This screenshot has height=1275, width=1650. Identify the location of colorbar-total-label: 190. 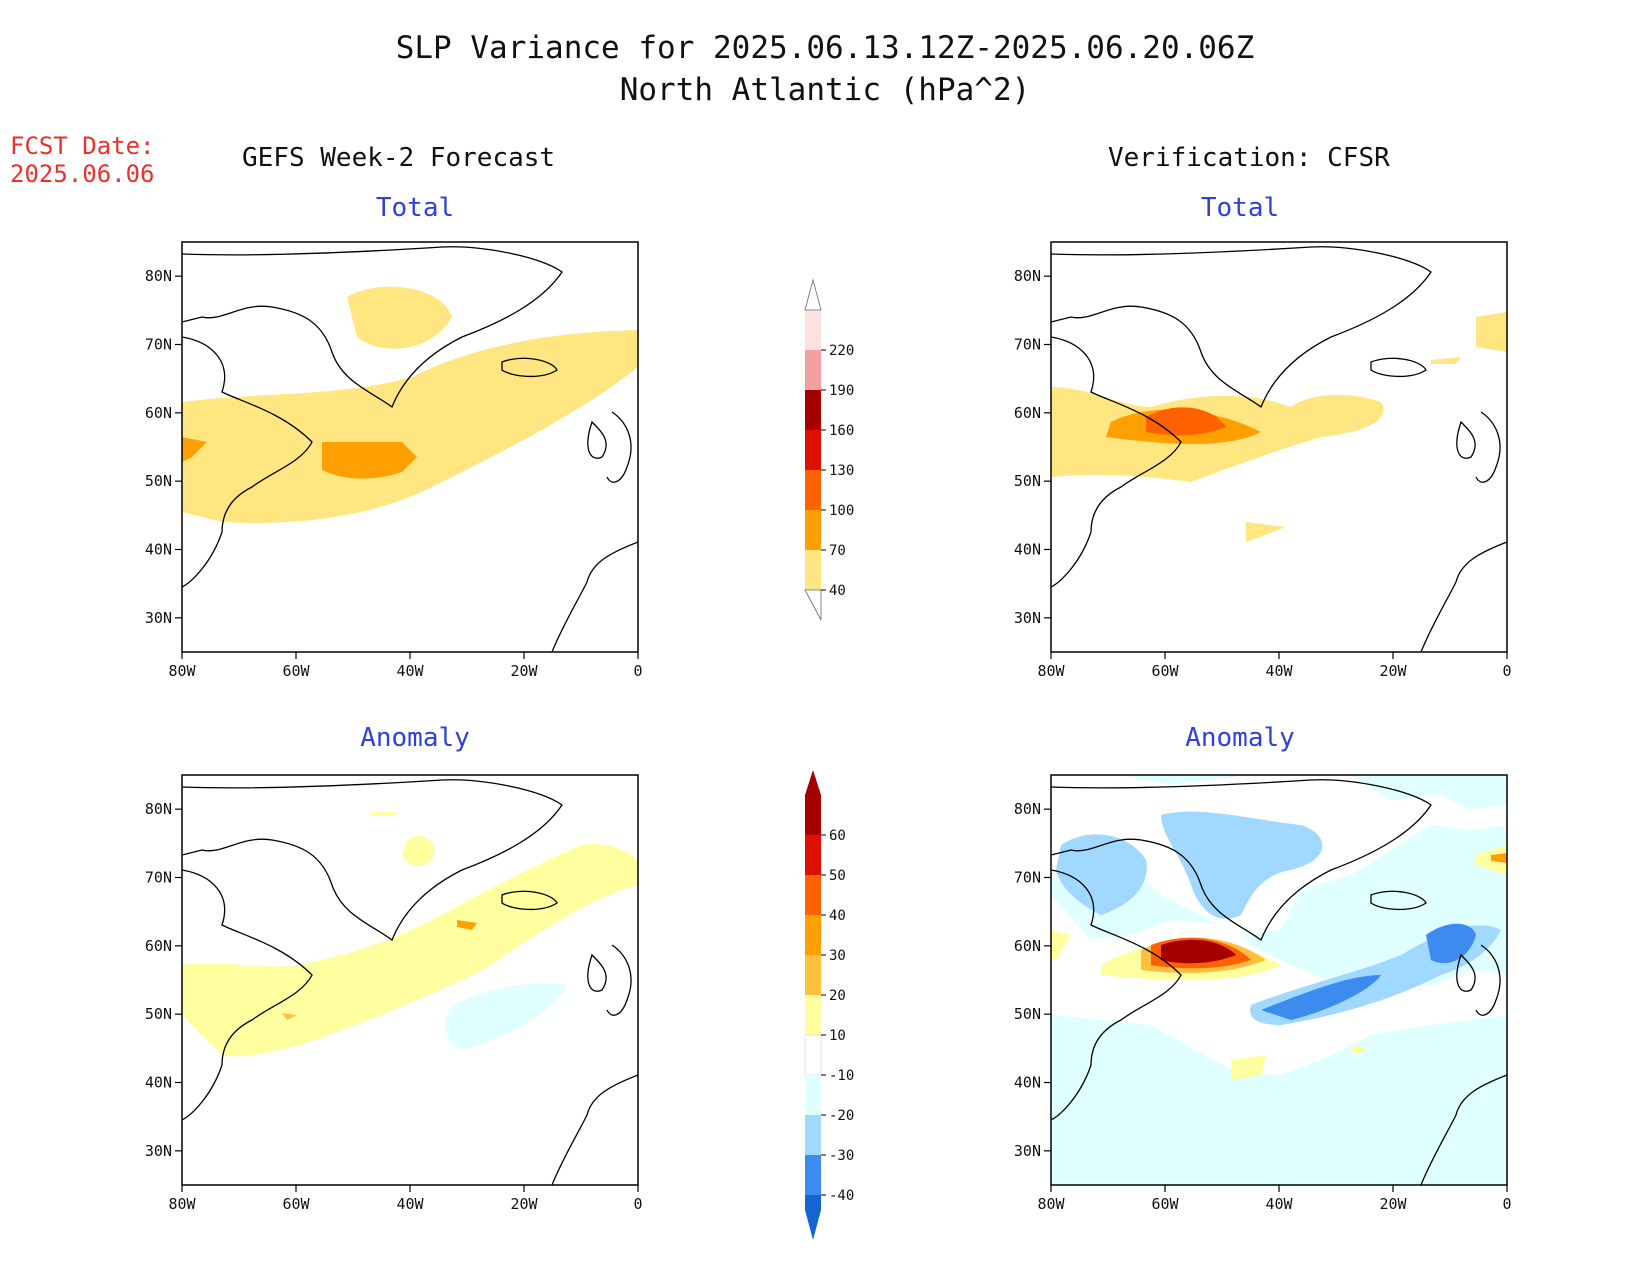
(841, 391).